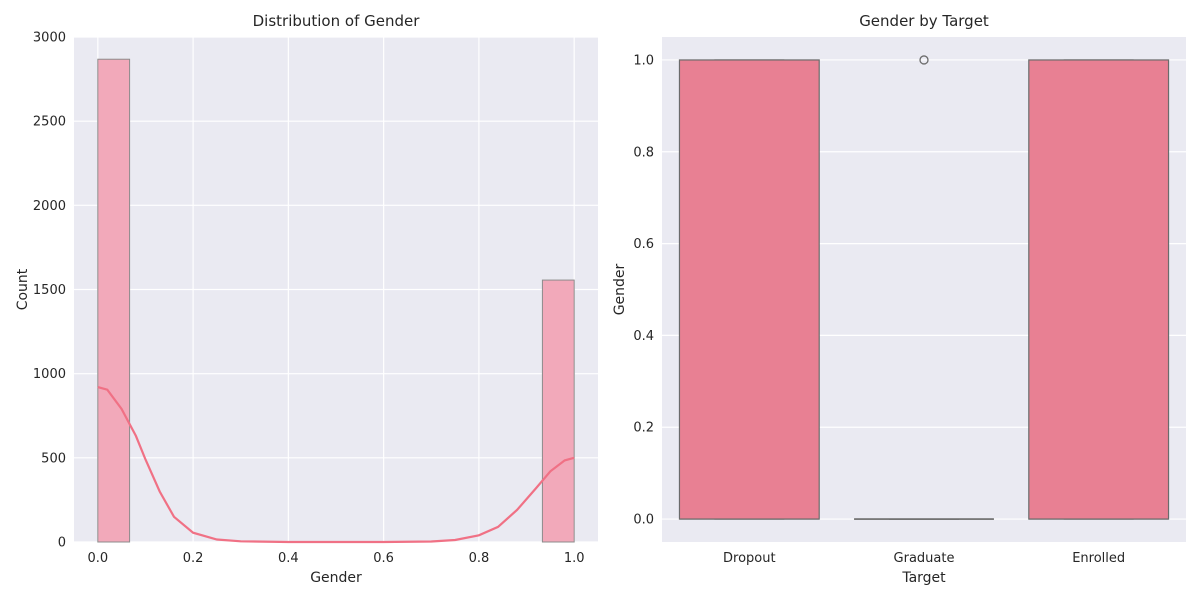 The image size is (1200, 600). Describe the element at coordinates (643, 520) in the screenshot. I see `y-tick-label: 0.0` at that location.